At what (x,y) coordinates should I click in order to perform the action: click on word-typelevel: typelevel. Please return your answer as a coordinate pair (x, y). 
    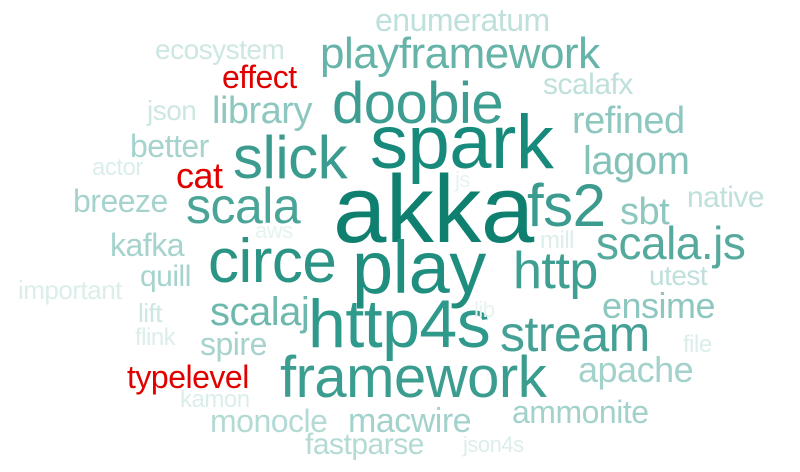
    Looking at the image, I should click on (188, 377).